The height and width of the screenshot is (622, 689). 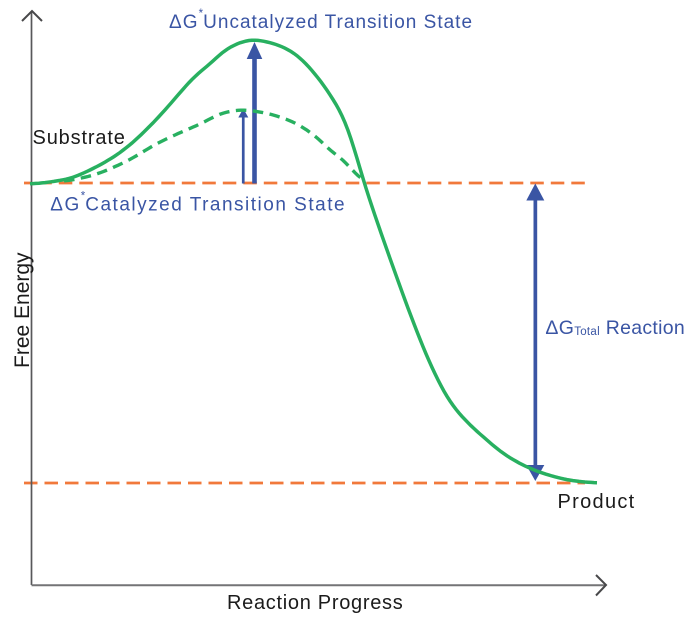 What do you see at coordinates (321, 20) in the screenshot?
I see `svg-text:ΔG*Uncatalyzed Transition Stat: ΔG*Uncatalyzed Transition State` at bounding box center [321, 20].